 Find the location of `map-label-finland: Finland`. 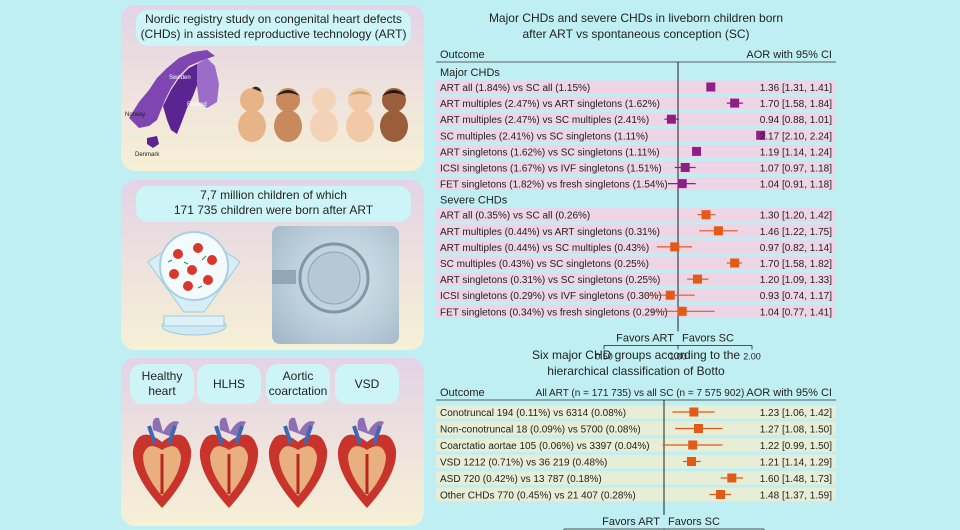

map-label-finland: Finland is located at coordinates (197, 105).